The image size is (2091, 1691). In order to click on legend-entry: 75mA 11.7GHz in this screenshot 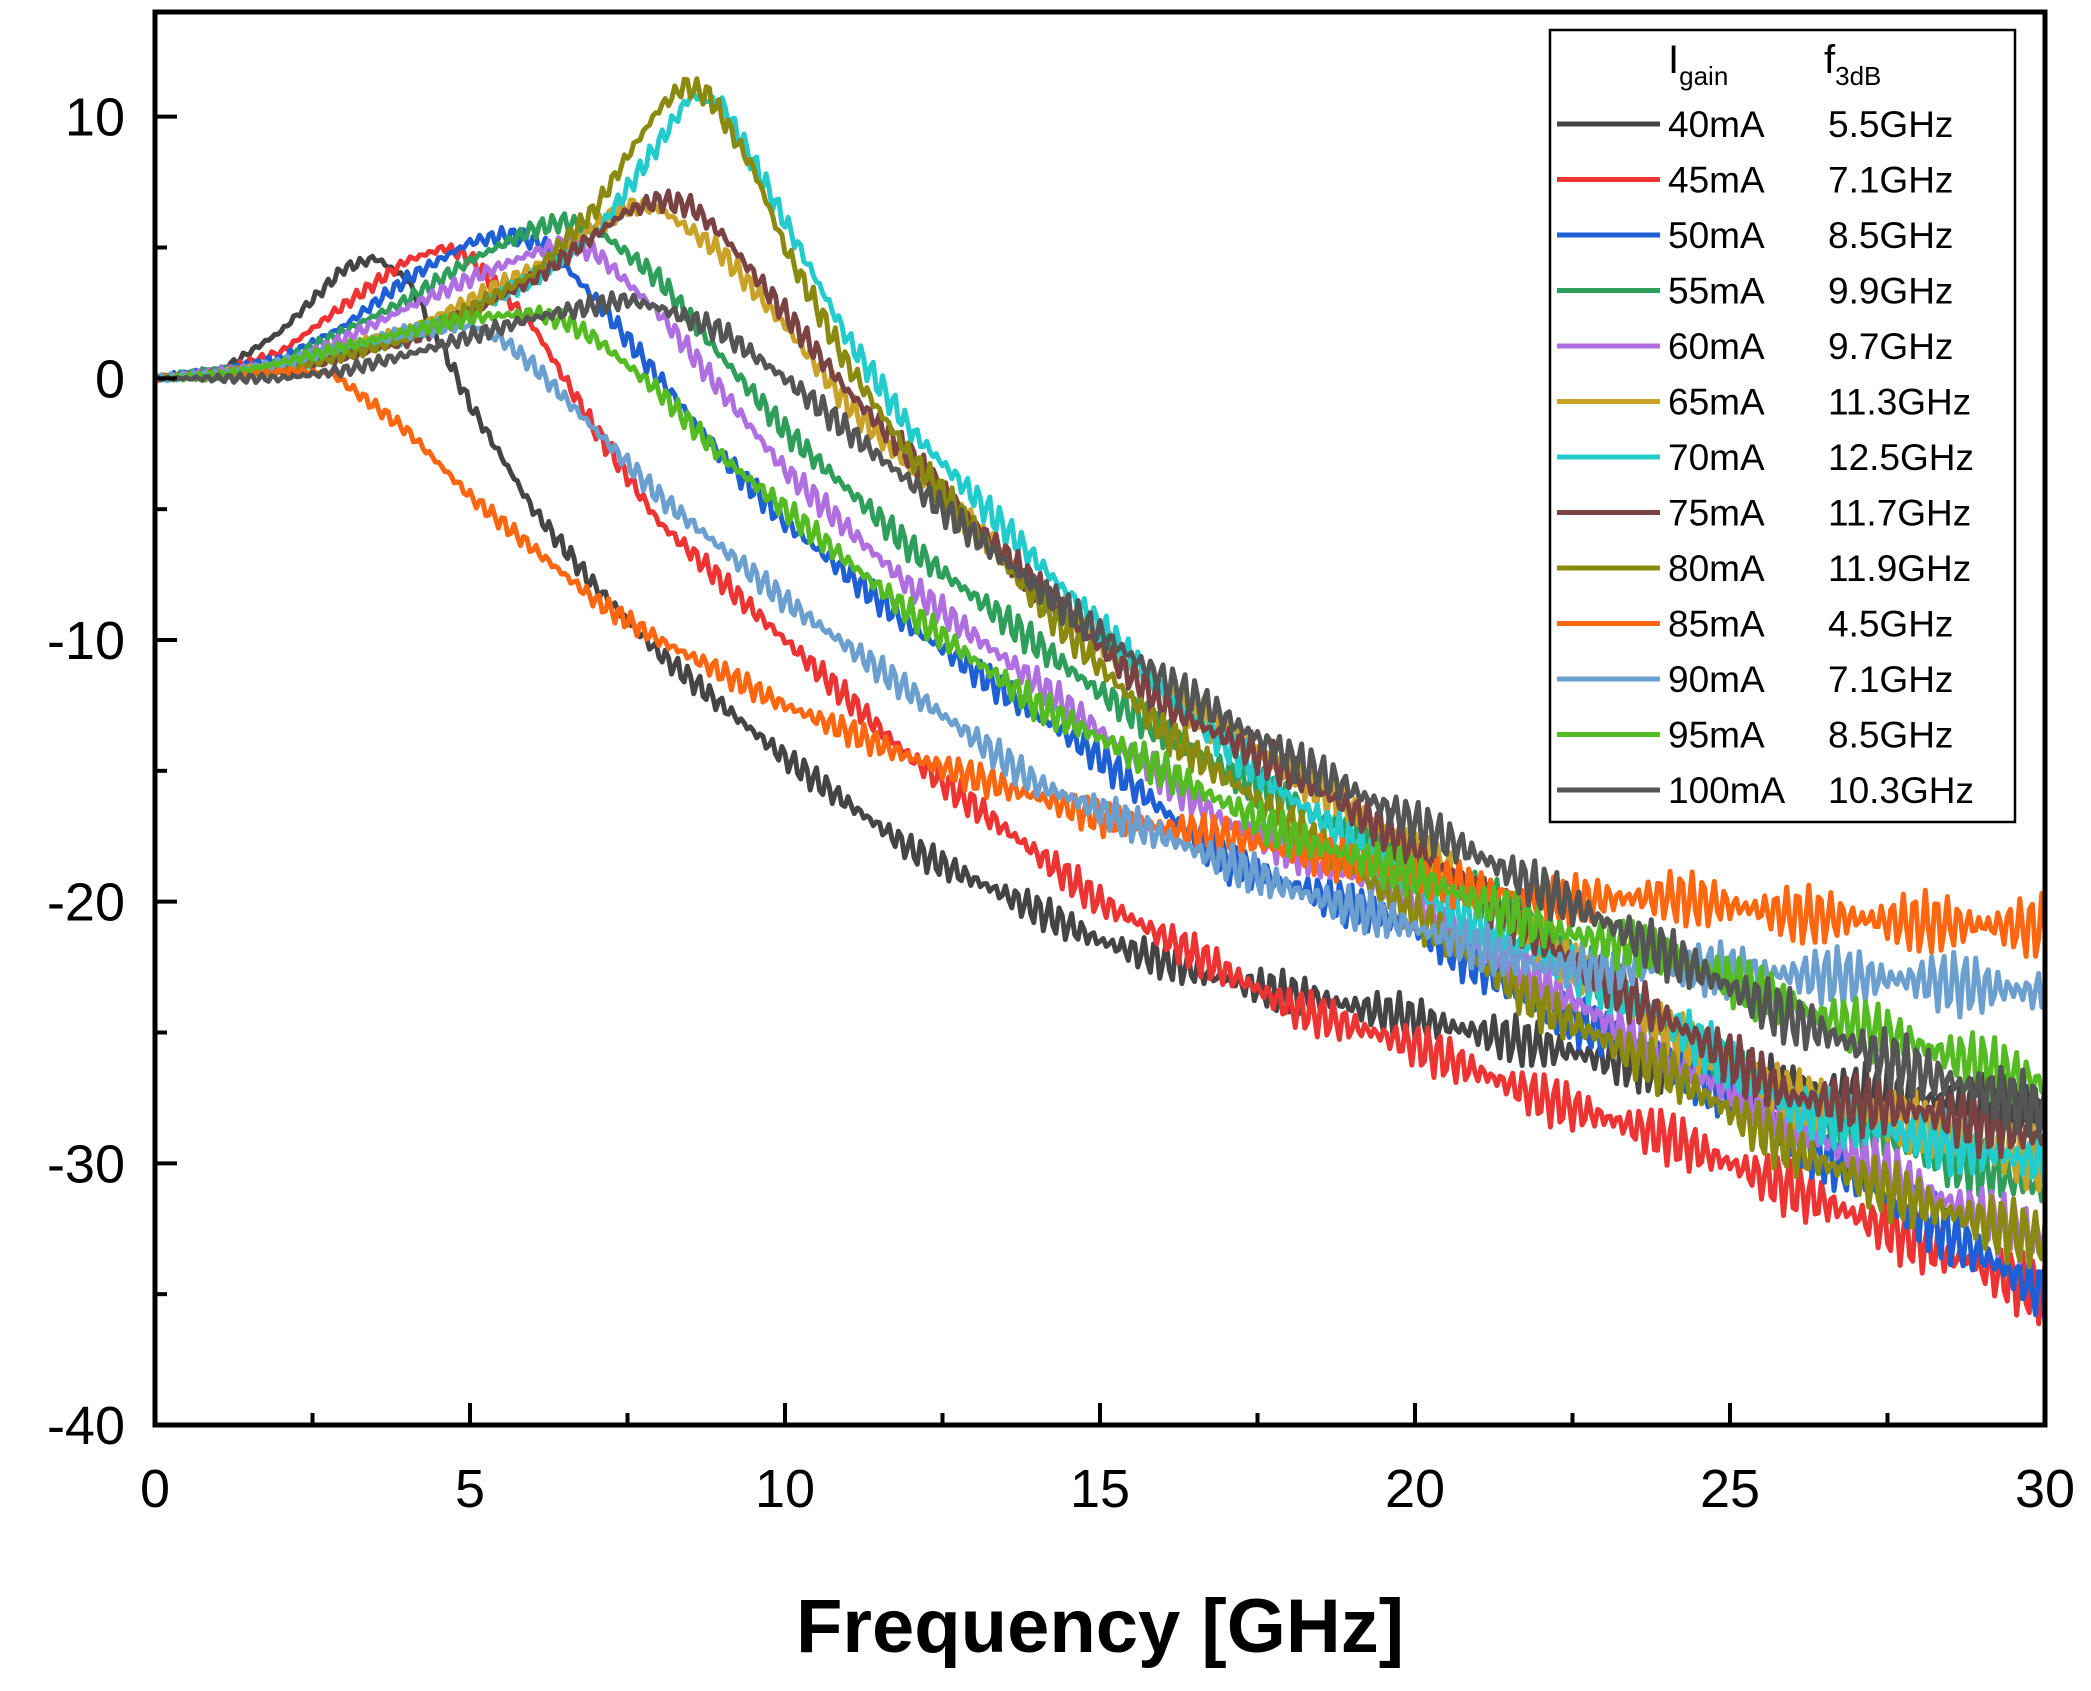, I will do `click(1764, 513)`.